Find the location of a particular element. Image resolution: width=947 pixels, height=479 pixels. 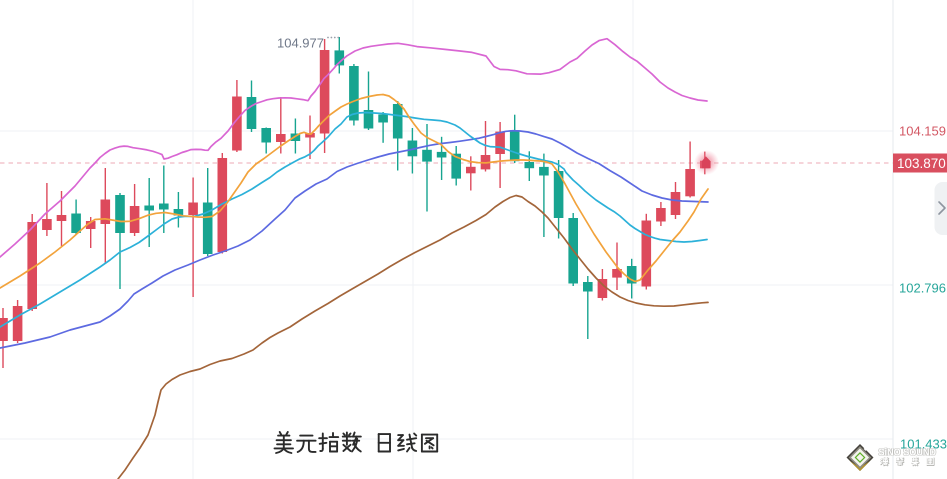

svg-text: 103.870 is located at coordinates (921, 163).